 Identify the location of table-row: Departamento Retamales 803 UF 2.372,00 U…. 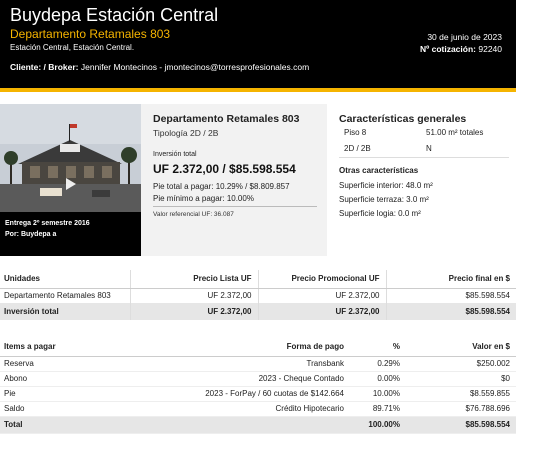
(258, 295).